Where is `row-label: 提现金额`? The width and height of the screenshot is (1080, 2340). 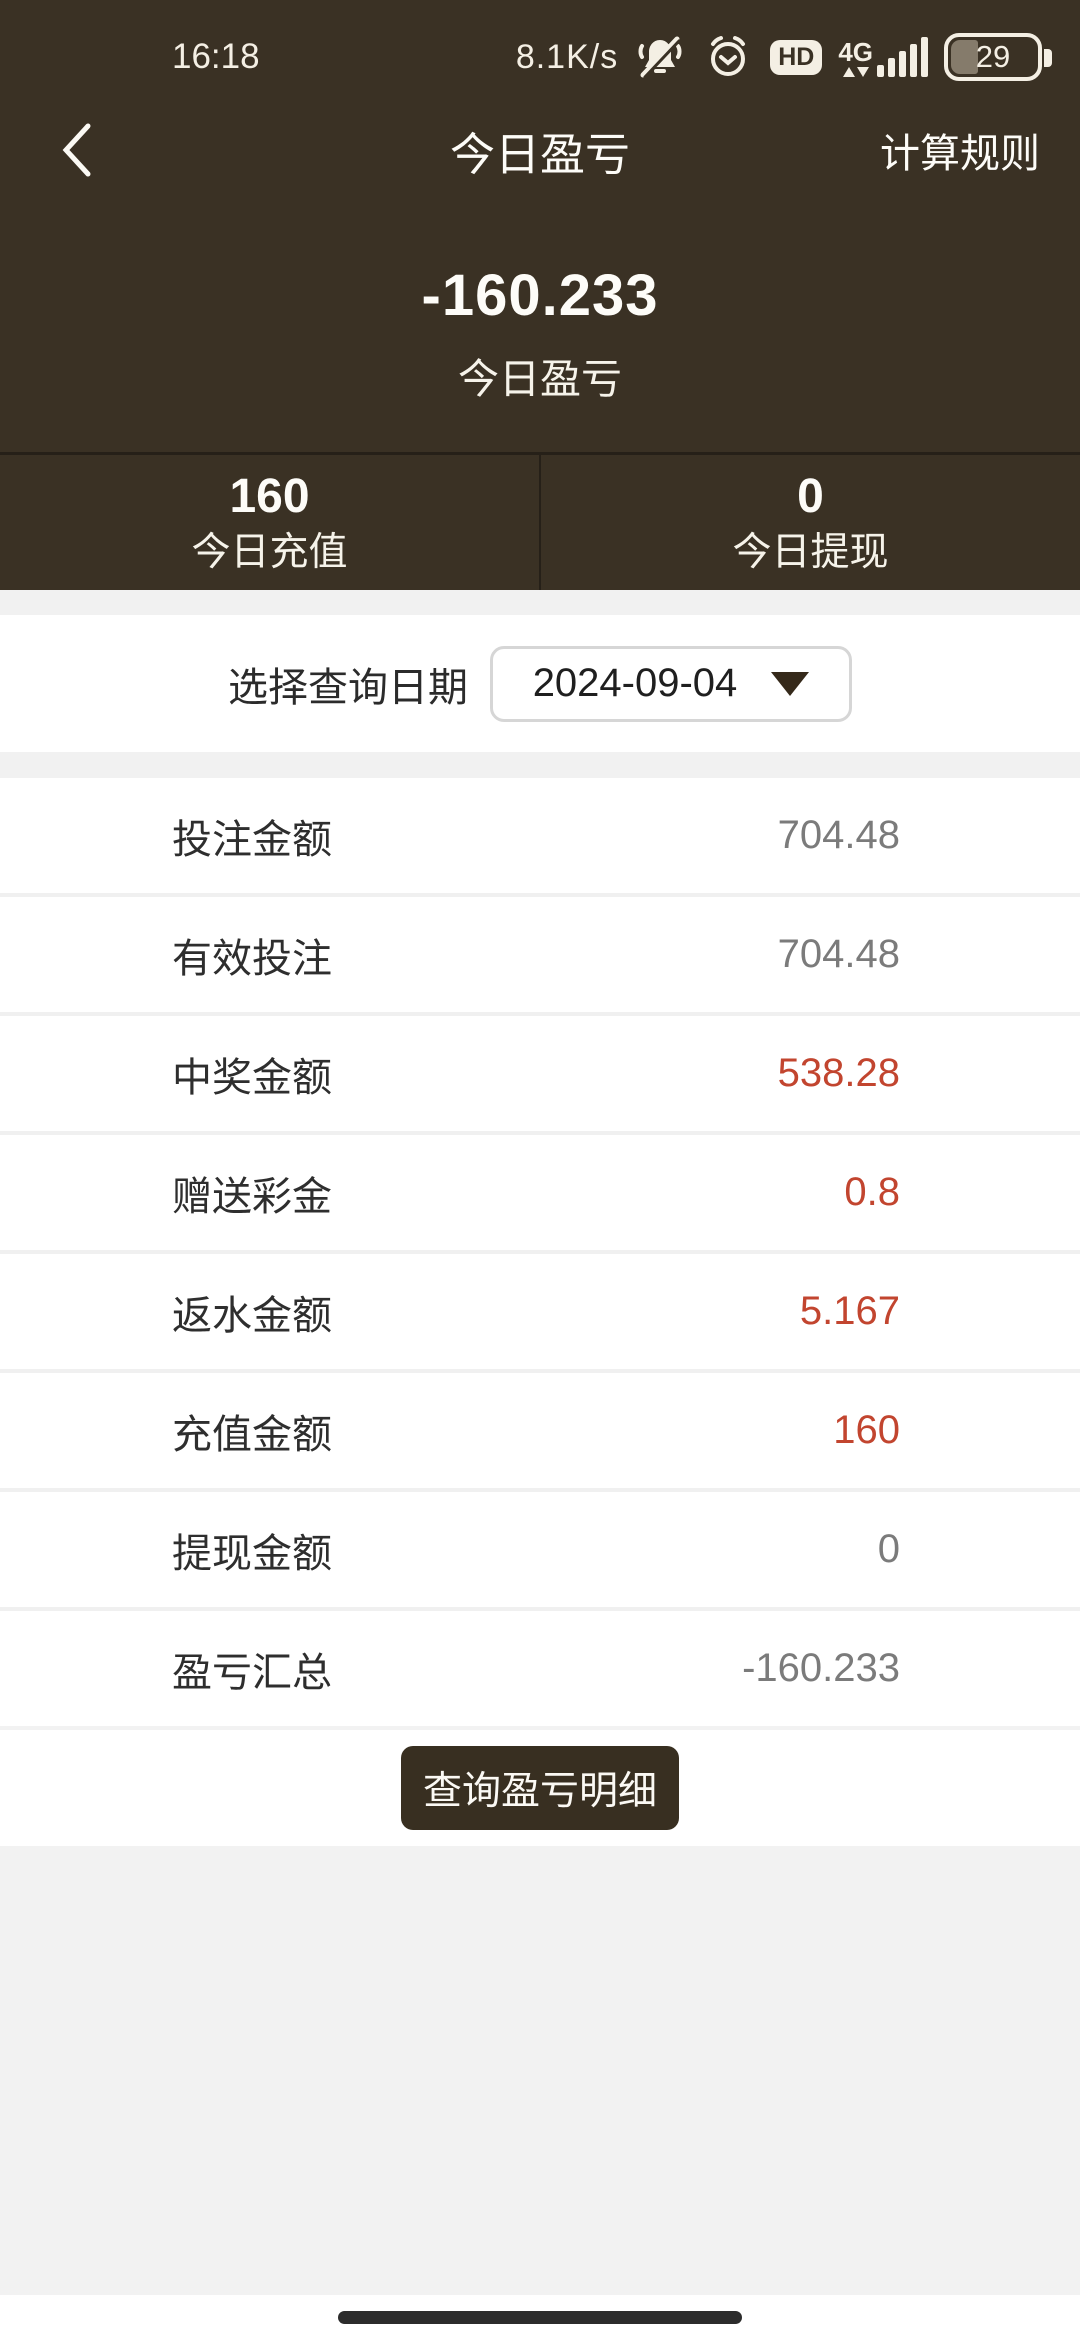
row-label: 提现金额 is located at coordinates (252, 1553).